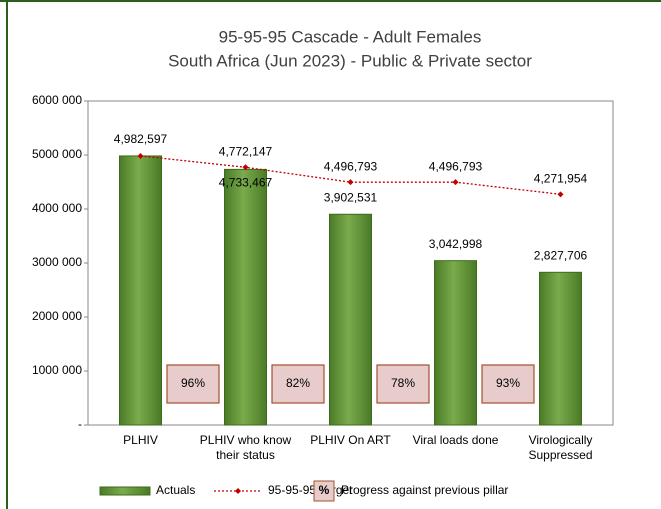 The width and height of the screenshot is (661, 509). What do you see at coordinates (561, 178) in the screenshot?
I see `value-label: 4,271,954` at bounding box center [561, 178].